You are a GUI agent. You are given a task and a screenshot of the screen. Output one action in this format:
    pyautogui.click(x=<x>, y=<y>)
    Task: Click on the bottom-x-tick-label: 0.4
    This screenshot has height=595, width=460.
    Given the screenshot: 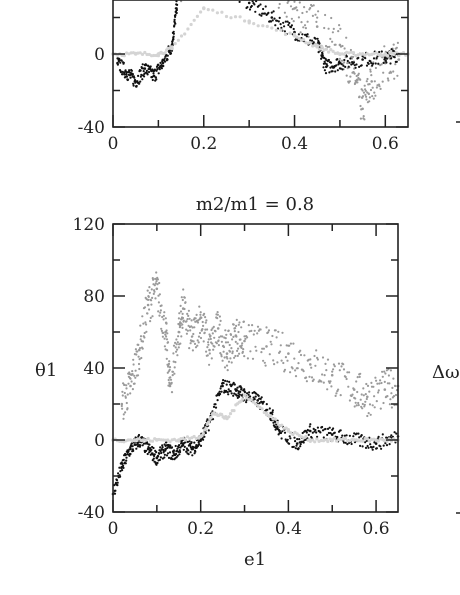 What is the action you would take?
    pyautogui.click(x=288, y=529)
    